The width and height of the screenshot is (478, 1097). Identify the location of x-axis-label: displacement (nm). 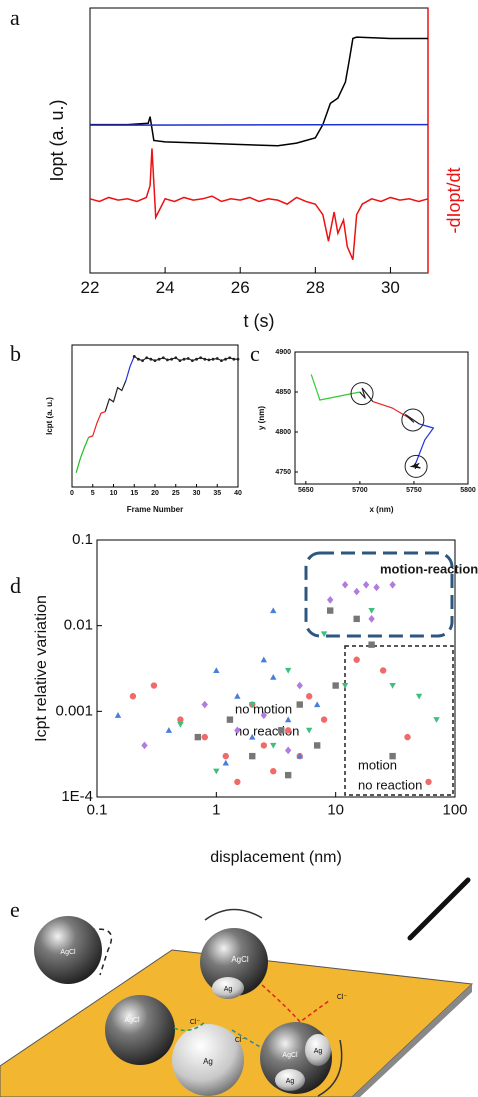
(276, 857).